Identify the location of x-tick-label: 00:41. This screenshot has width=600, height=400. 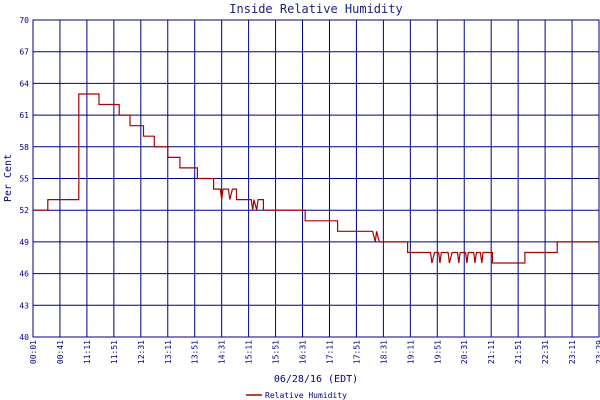
(60, 352).